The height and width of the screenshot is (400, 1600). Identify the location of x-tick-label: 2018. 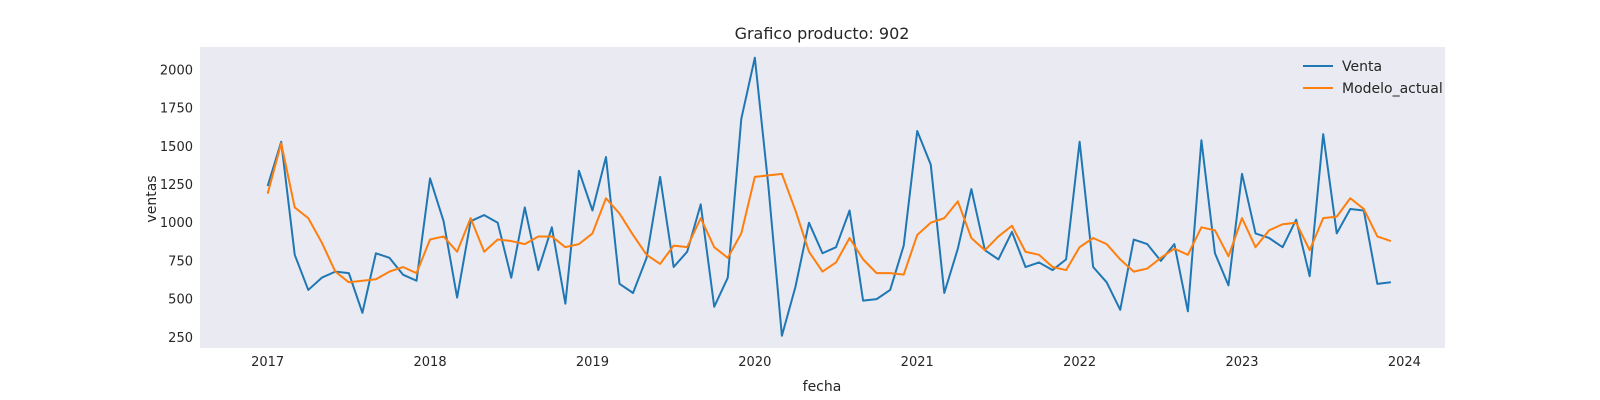
(430, 362).